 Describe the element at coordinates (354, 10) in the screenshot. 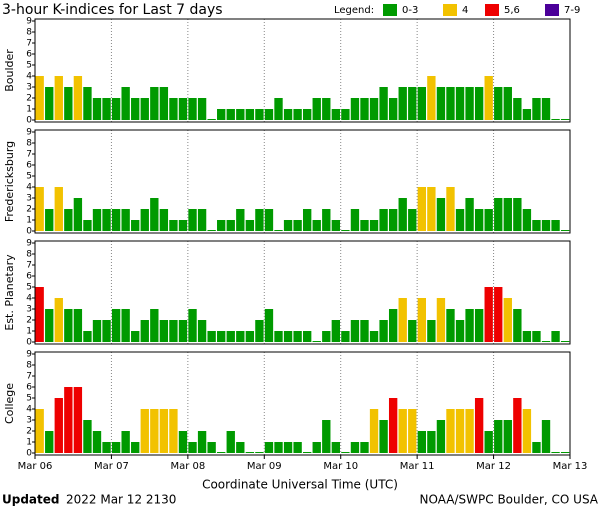

I see `legend-title: Legend:` at that location.